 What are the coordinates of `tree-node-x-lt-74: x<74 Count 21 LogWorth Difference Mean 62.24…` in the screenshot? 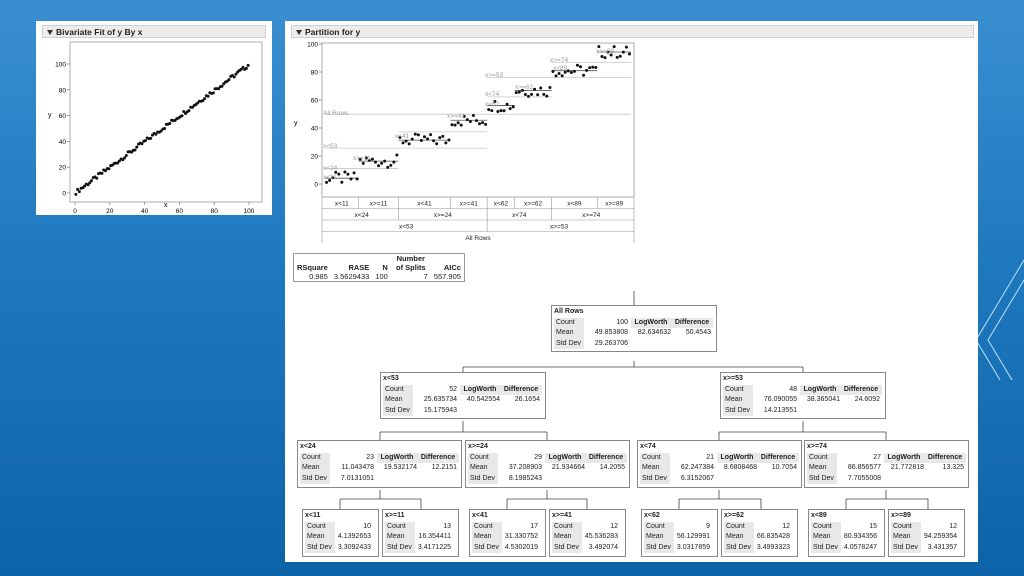 It's located at (719, 464).